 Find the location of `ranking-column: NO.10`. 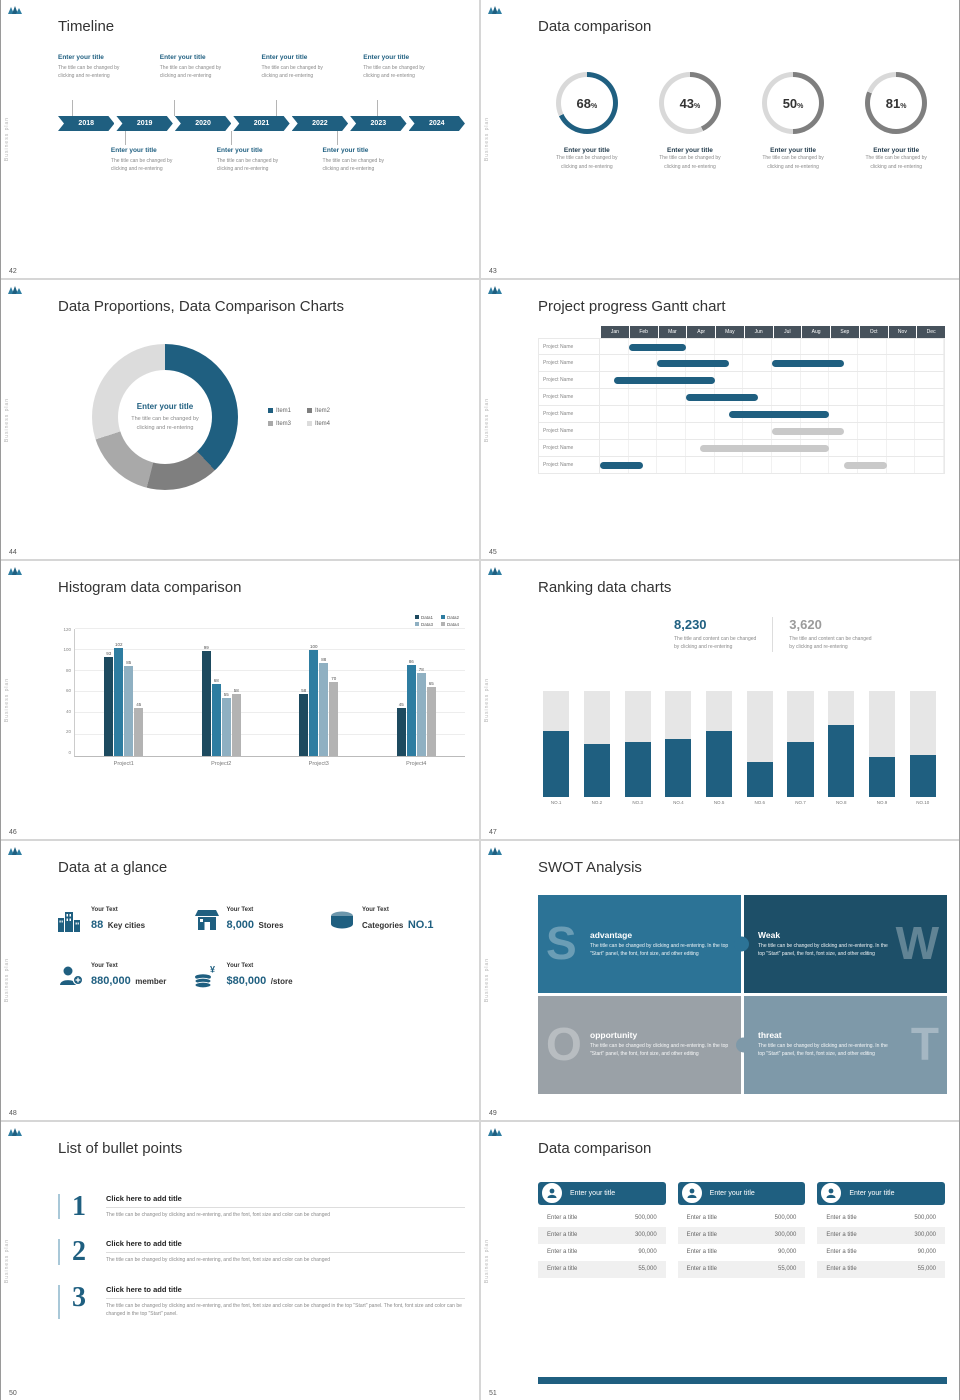

ranking-column: NO.10 is located at coordinates (923, 750).